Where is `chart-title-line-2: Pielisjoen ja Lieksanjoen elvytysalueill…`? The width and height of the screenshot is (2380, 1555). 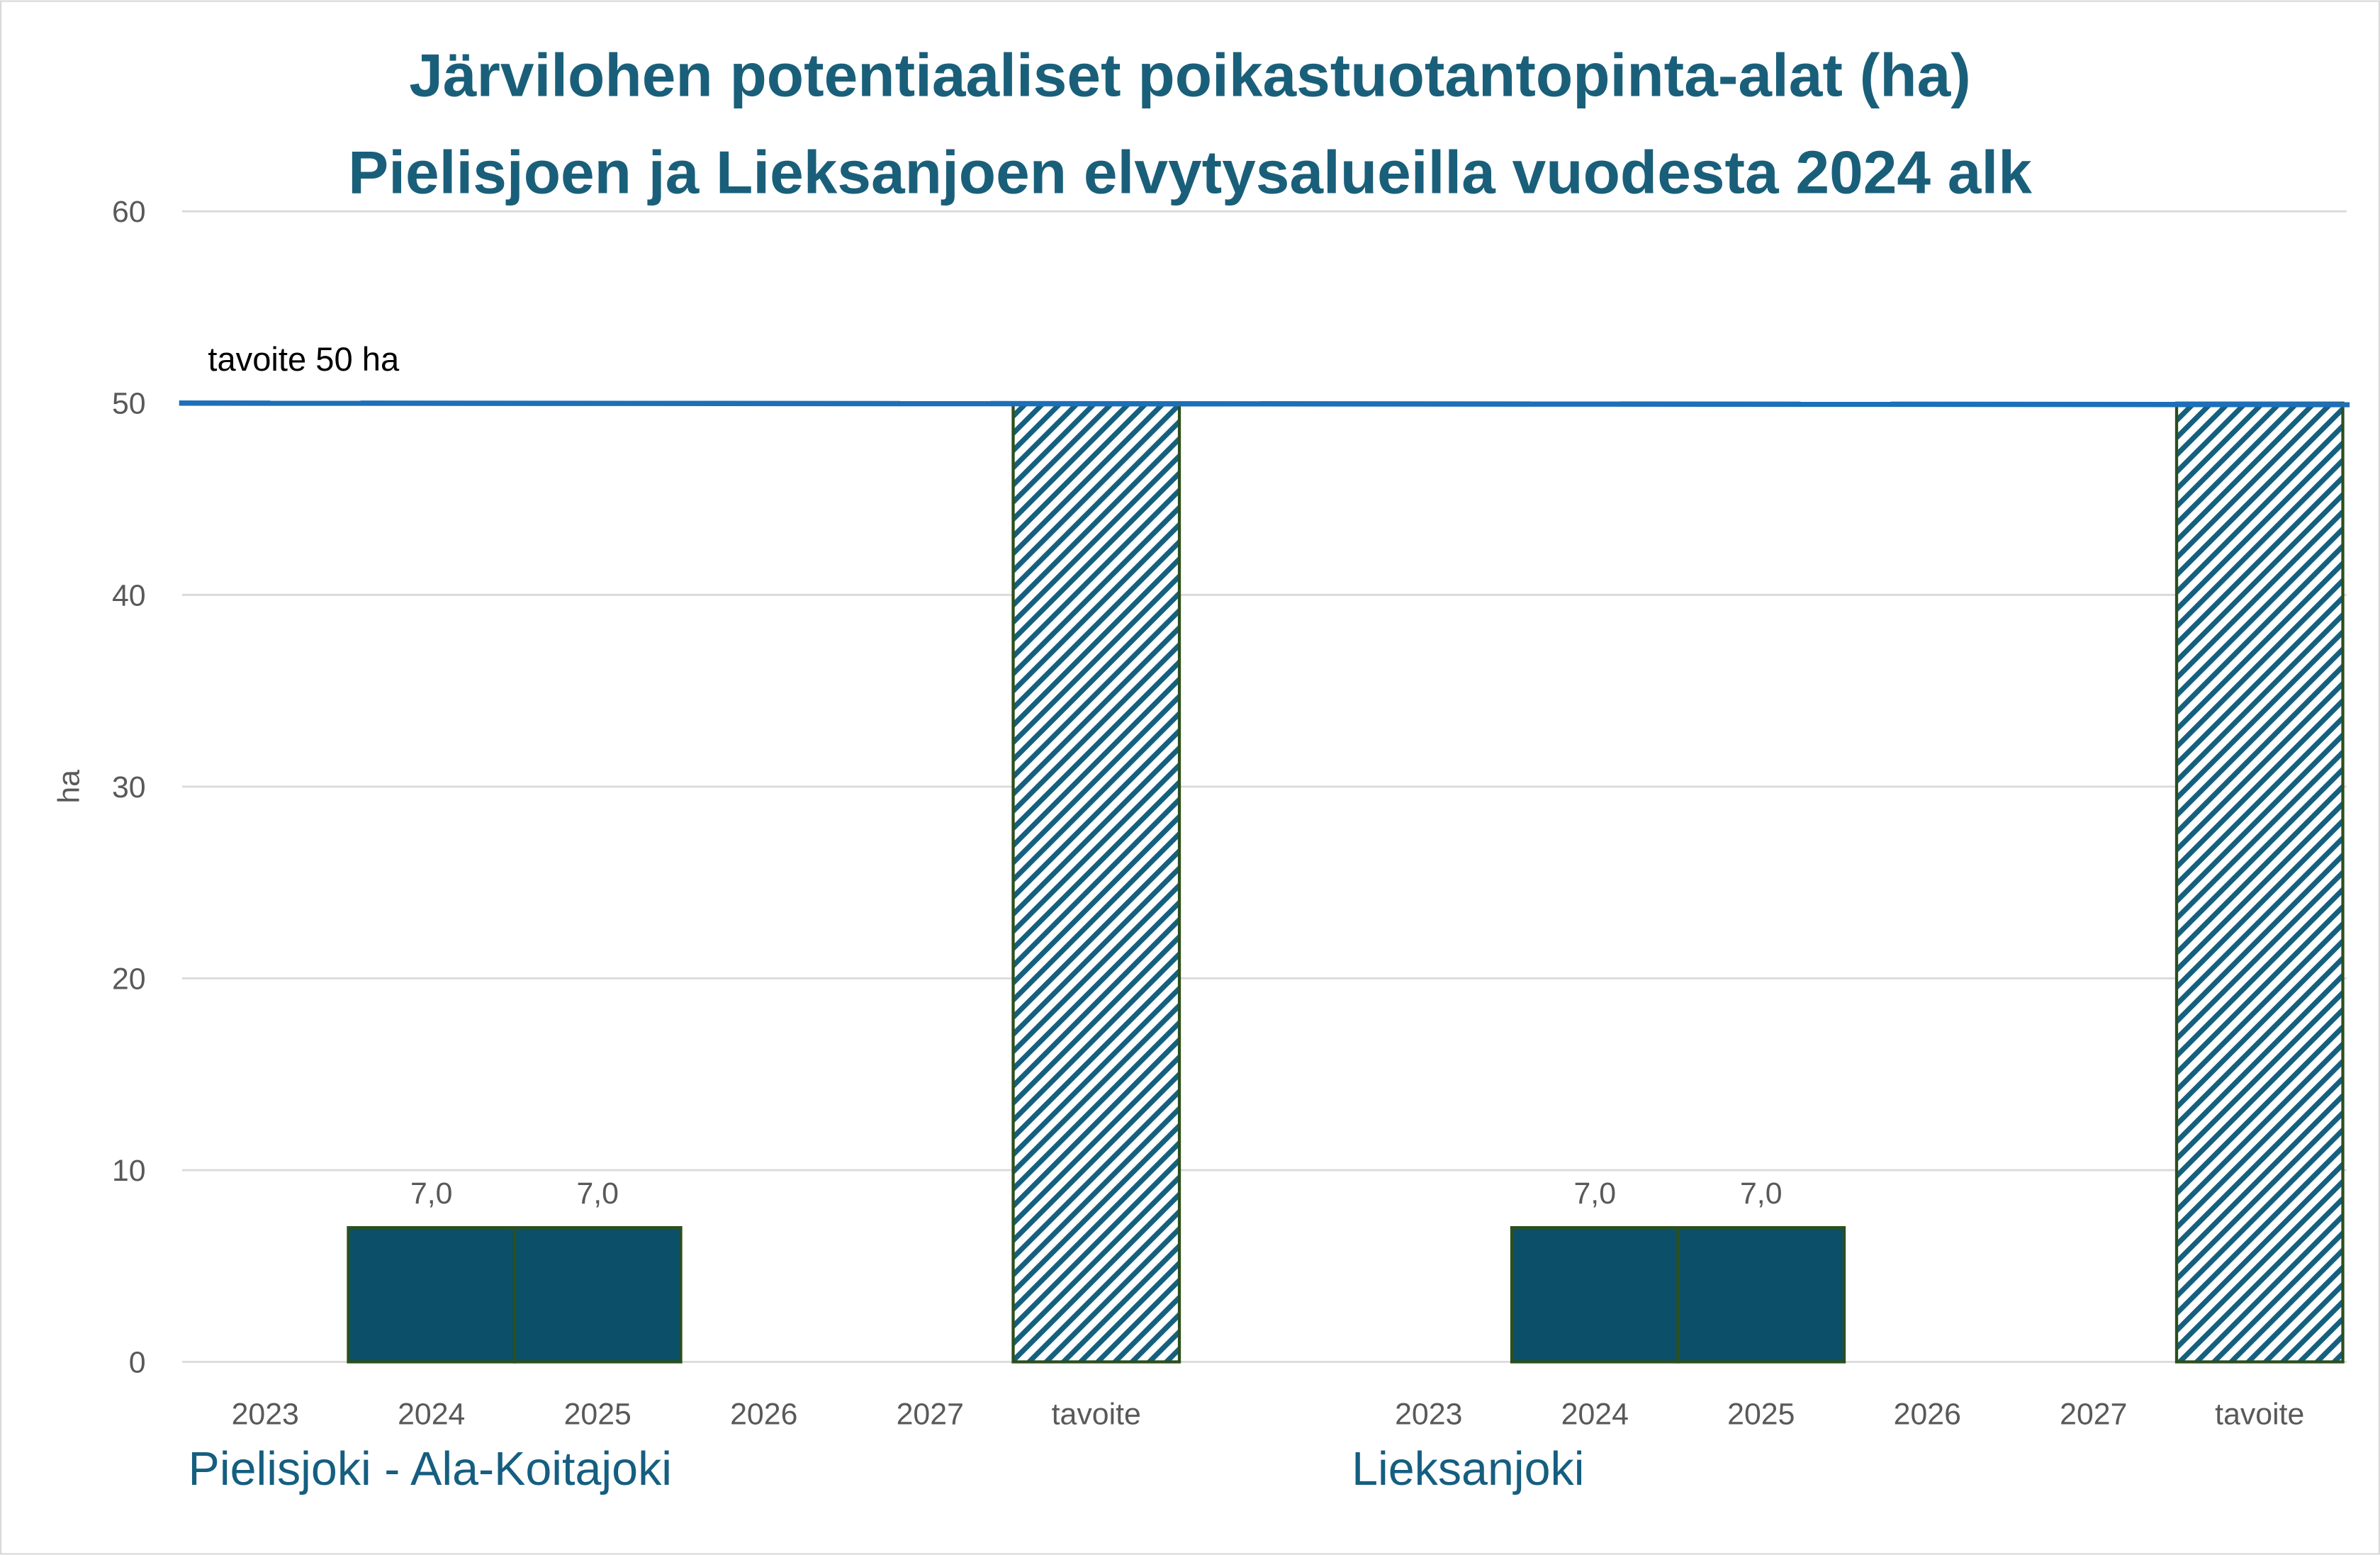
chart-title-line-2: Pielisjoen ja Lieksanjoen elvytysalueill… is located at coordinates (1190, 172).